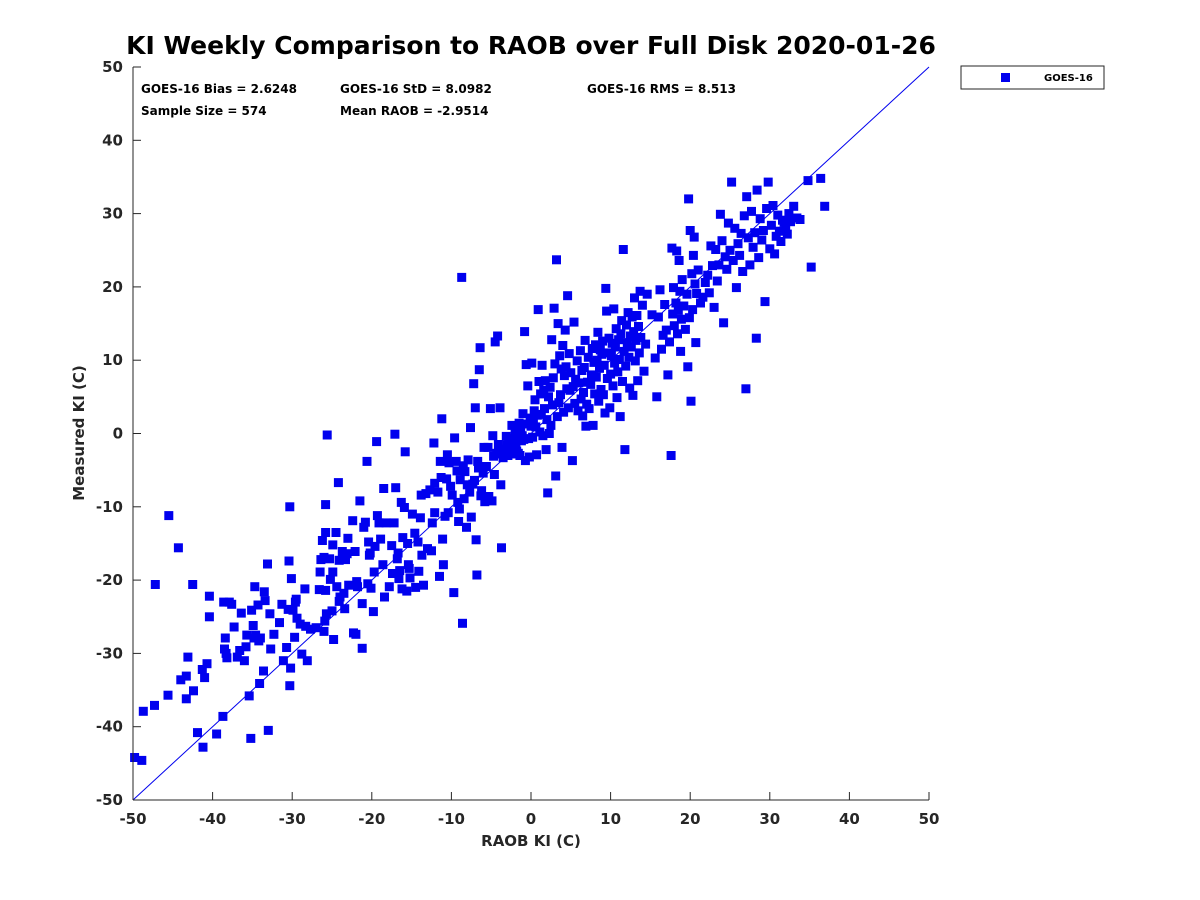  What do you see at coordinates (849, 819) in the screenshot?
I see `x-tick-label: 40` at bounding box center [849, 819].